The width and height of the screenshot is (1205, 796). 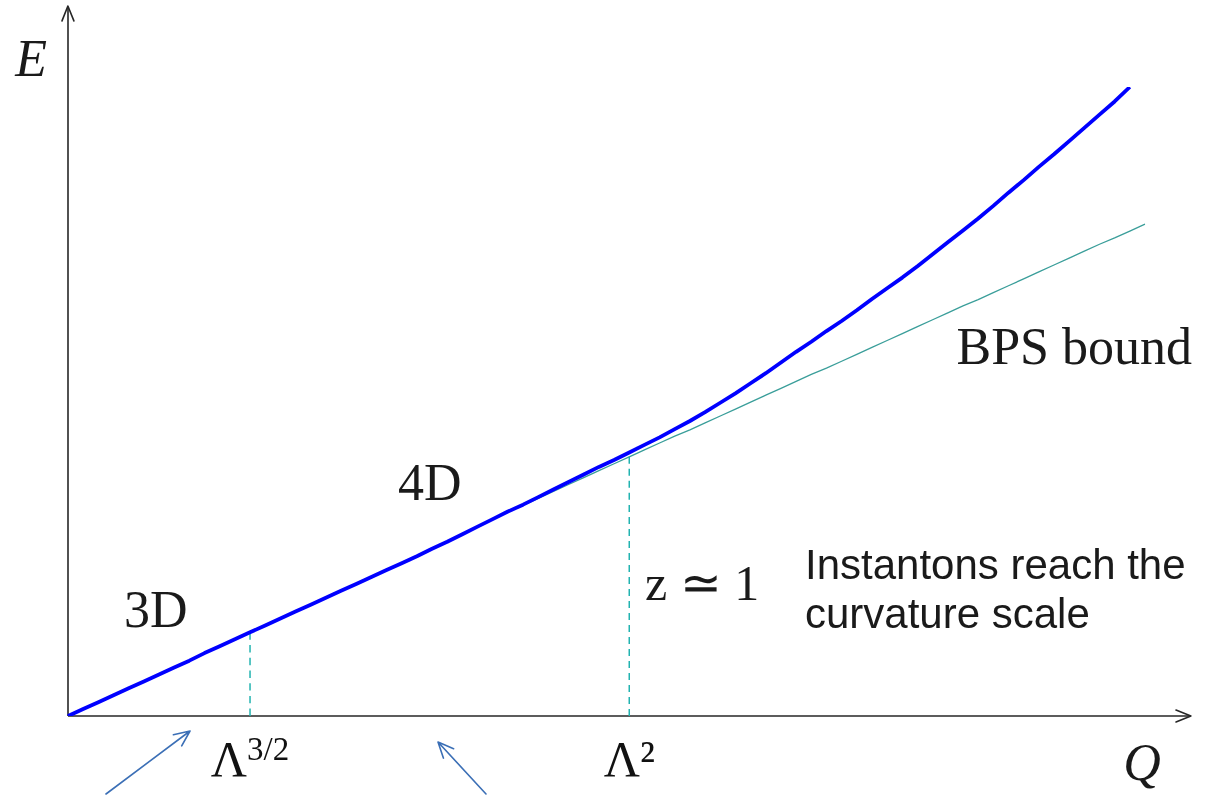 What do you see at coordinates (30, 58) in the screenshot?
I see `y-axis-title: E` at bounding box center [30, 58].